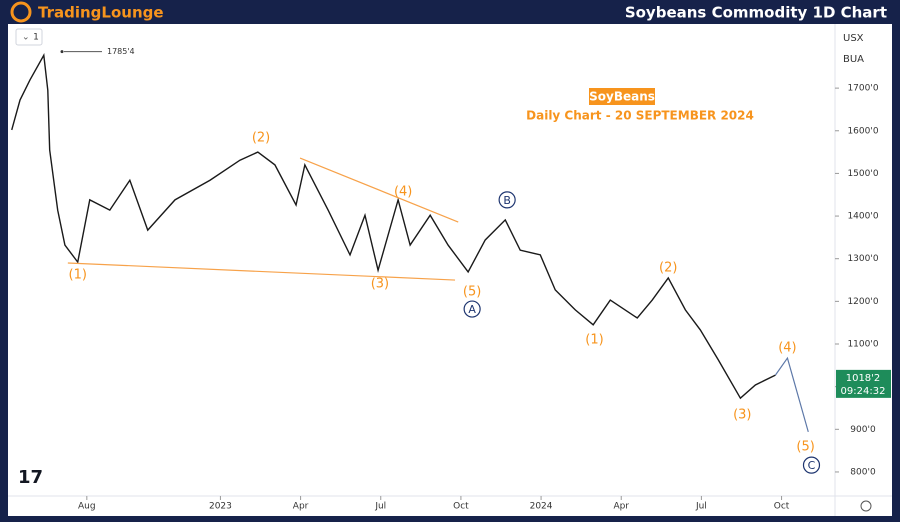 This screenshot has width=900, height=522. I want to click on brand: TradingLounge, so click(101, 13).